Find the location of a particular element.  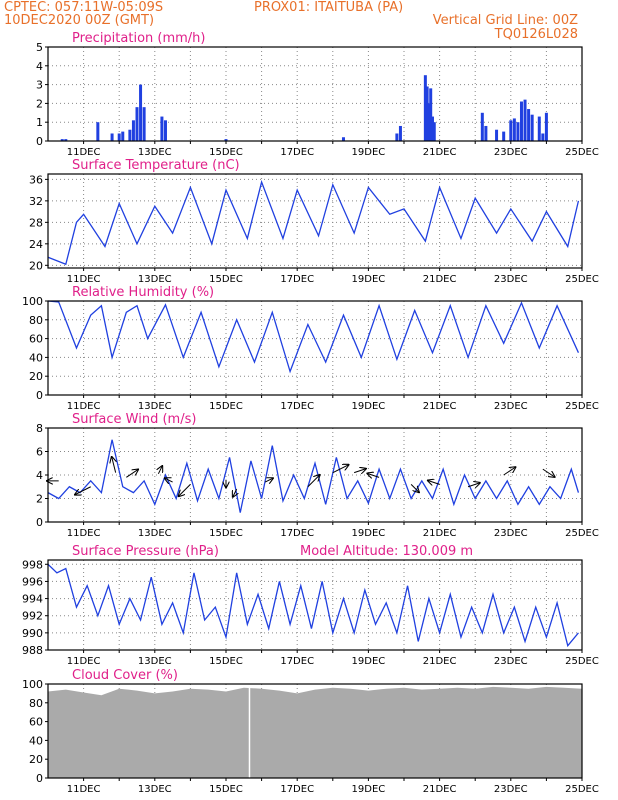

y-tick-label: 8 is located at coordinates (39, 428).